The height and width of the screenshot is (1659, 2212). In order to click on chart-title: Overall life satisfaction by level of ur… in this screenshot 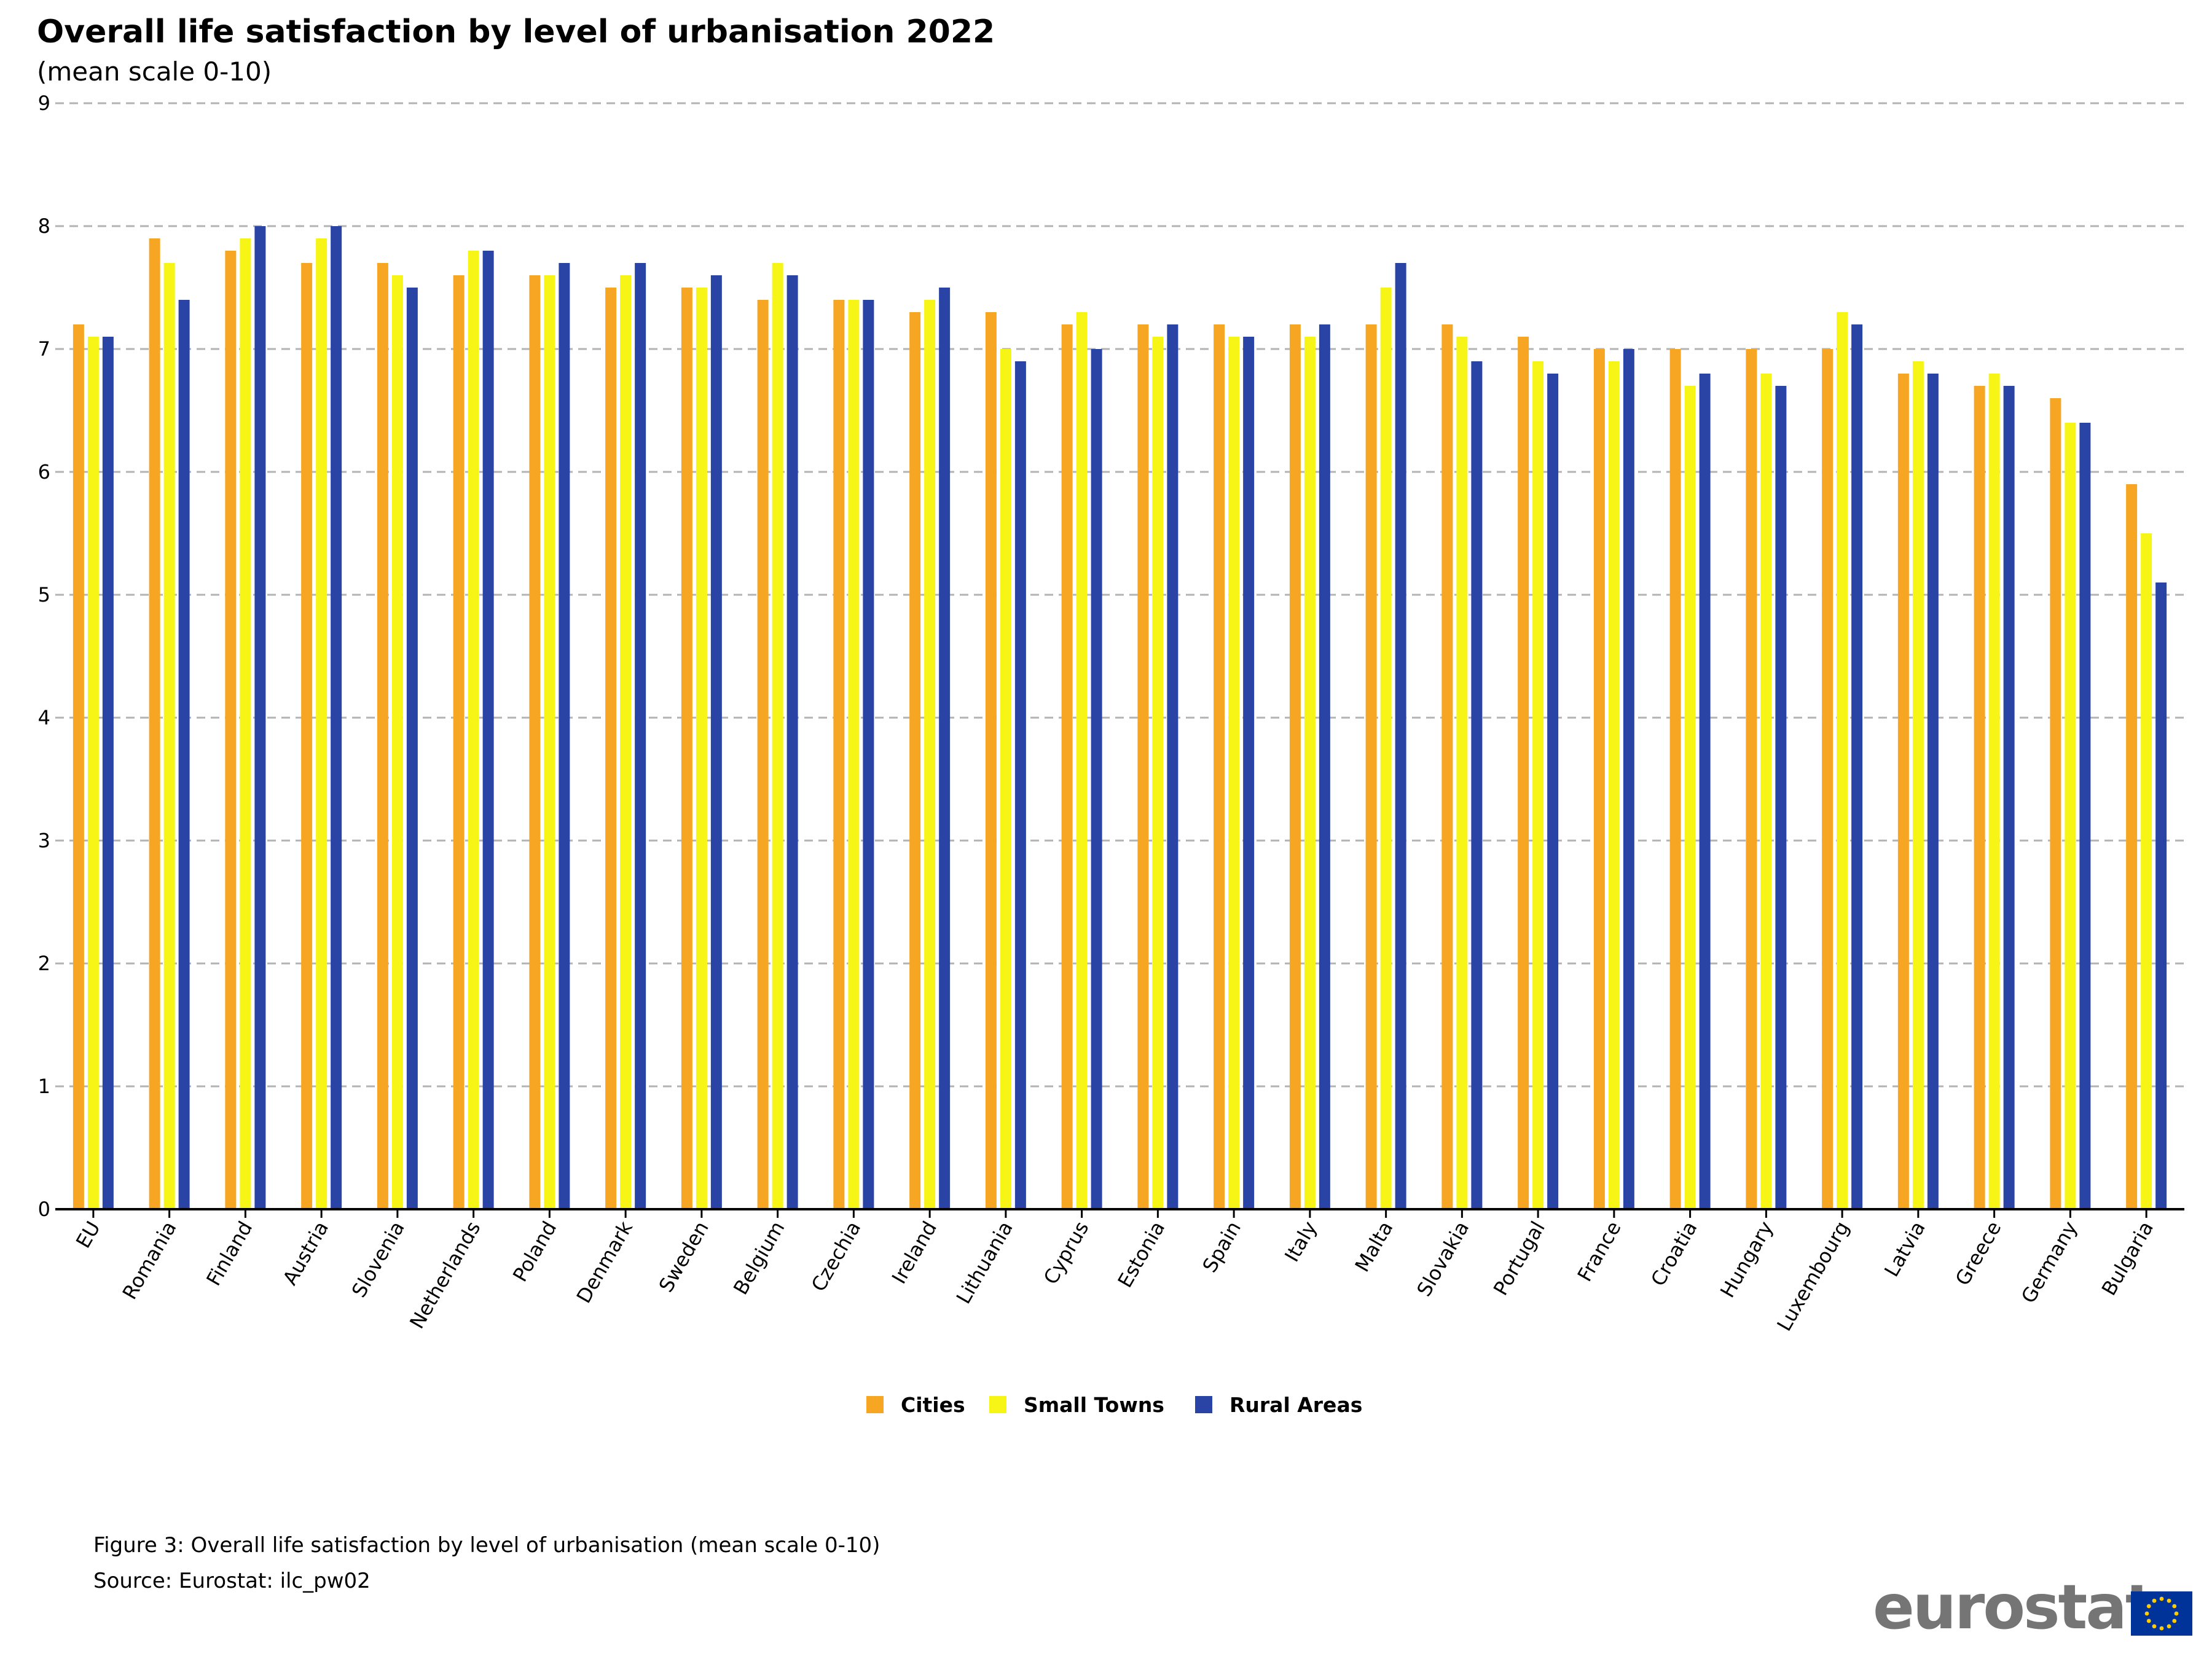, I will do `click(516, 32)`.